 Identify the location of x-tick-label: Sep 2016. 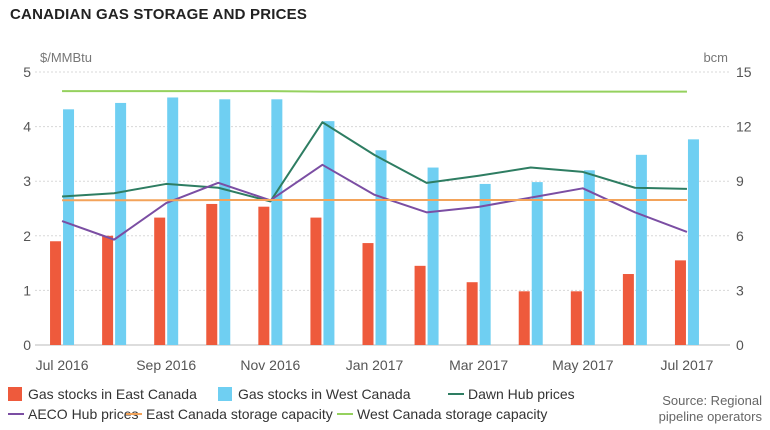
(166, 365).